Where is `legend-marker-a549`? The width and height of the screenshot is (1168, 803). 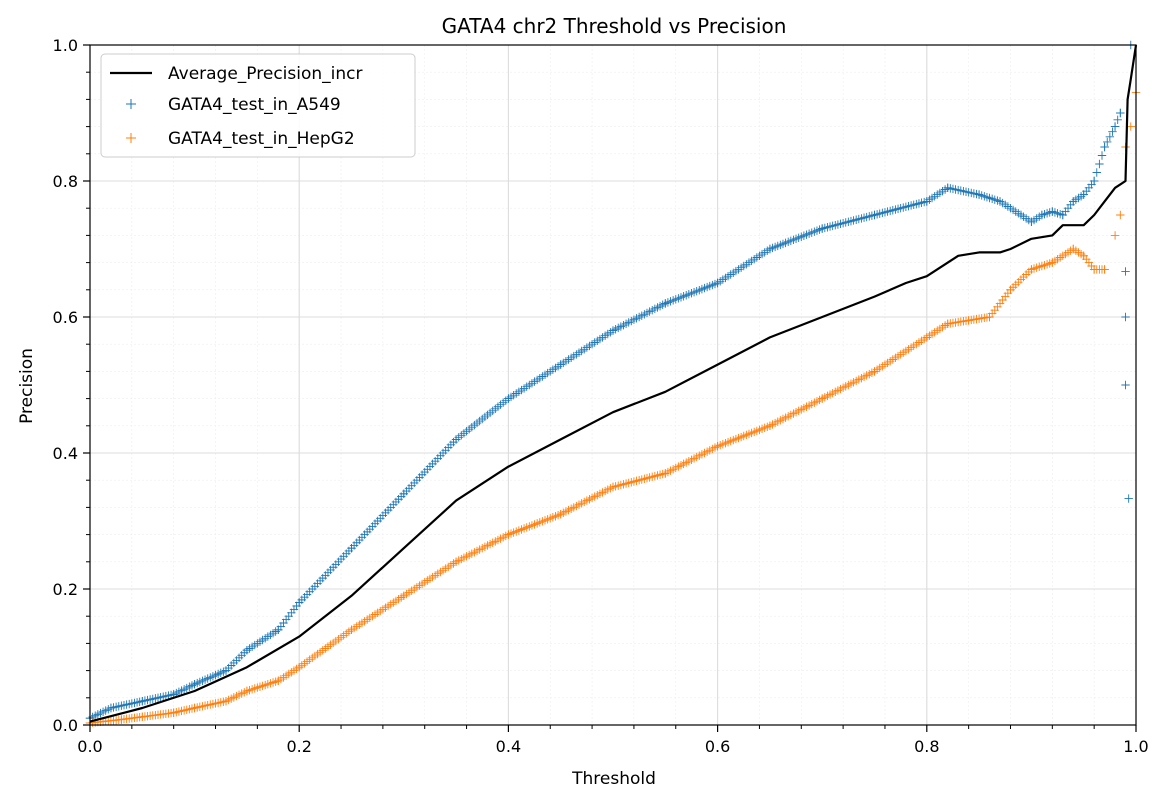
legend-marker-a549 is located at coordinates (131, 104).